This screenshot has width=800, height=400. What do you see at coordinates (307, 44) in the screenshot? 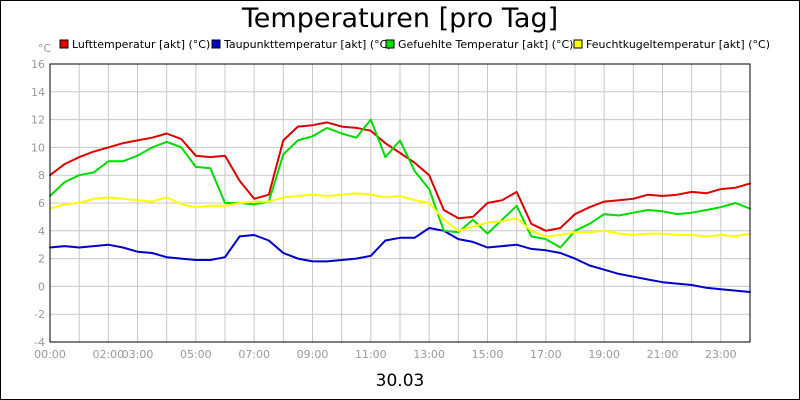
I see `legend-label: Taupunkttemperatur [akt] (°C)` at bounding box center [307, 44].